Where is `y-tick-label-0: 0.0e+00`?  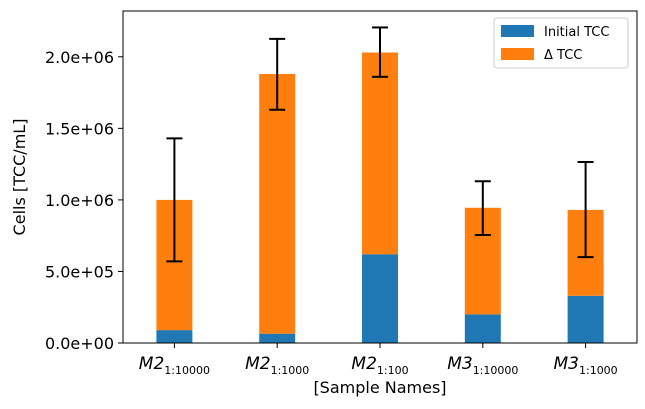 y-tick-label-0: 0.0e+00 is located at coordinates (79, 343).